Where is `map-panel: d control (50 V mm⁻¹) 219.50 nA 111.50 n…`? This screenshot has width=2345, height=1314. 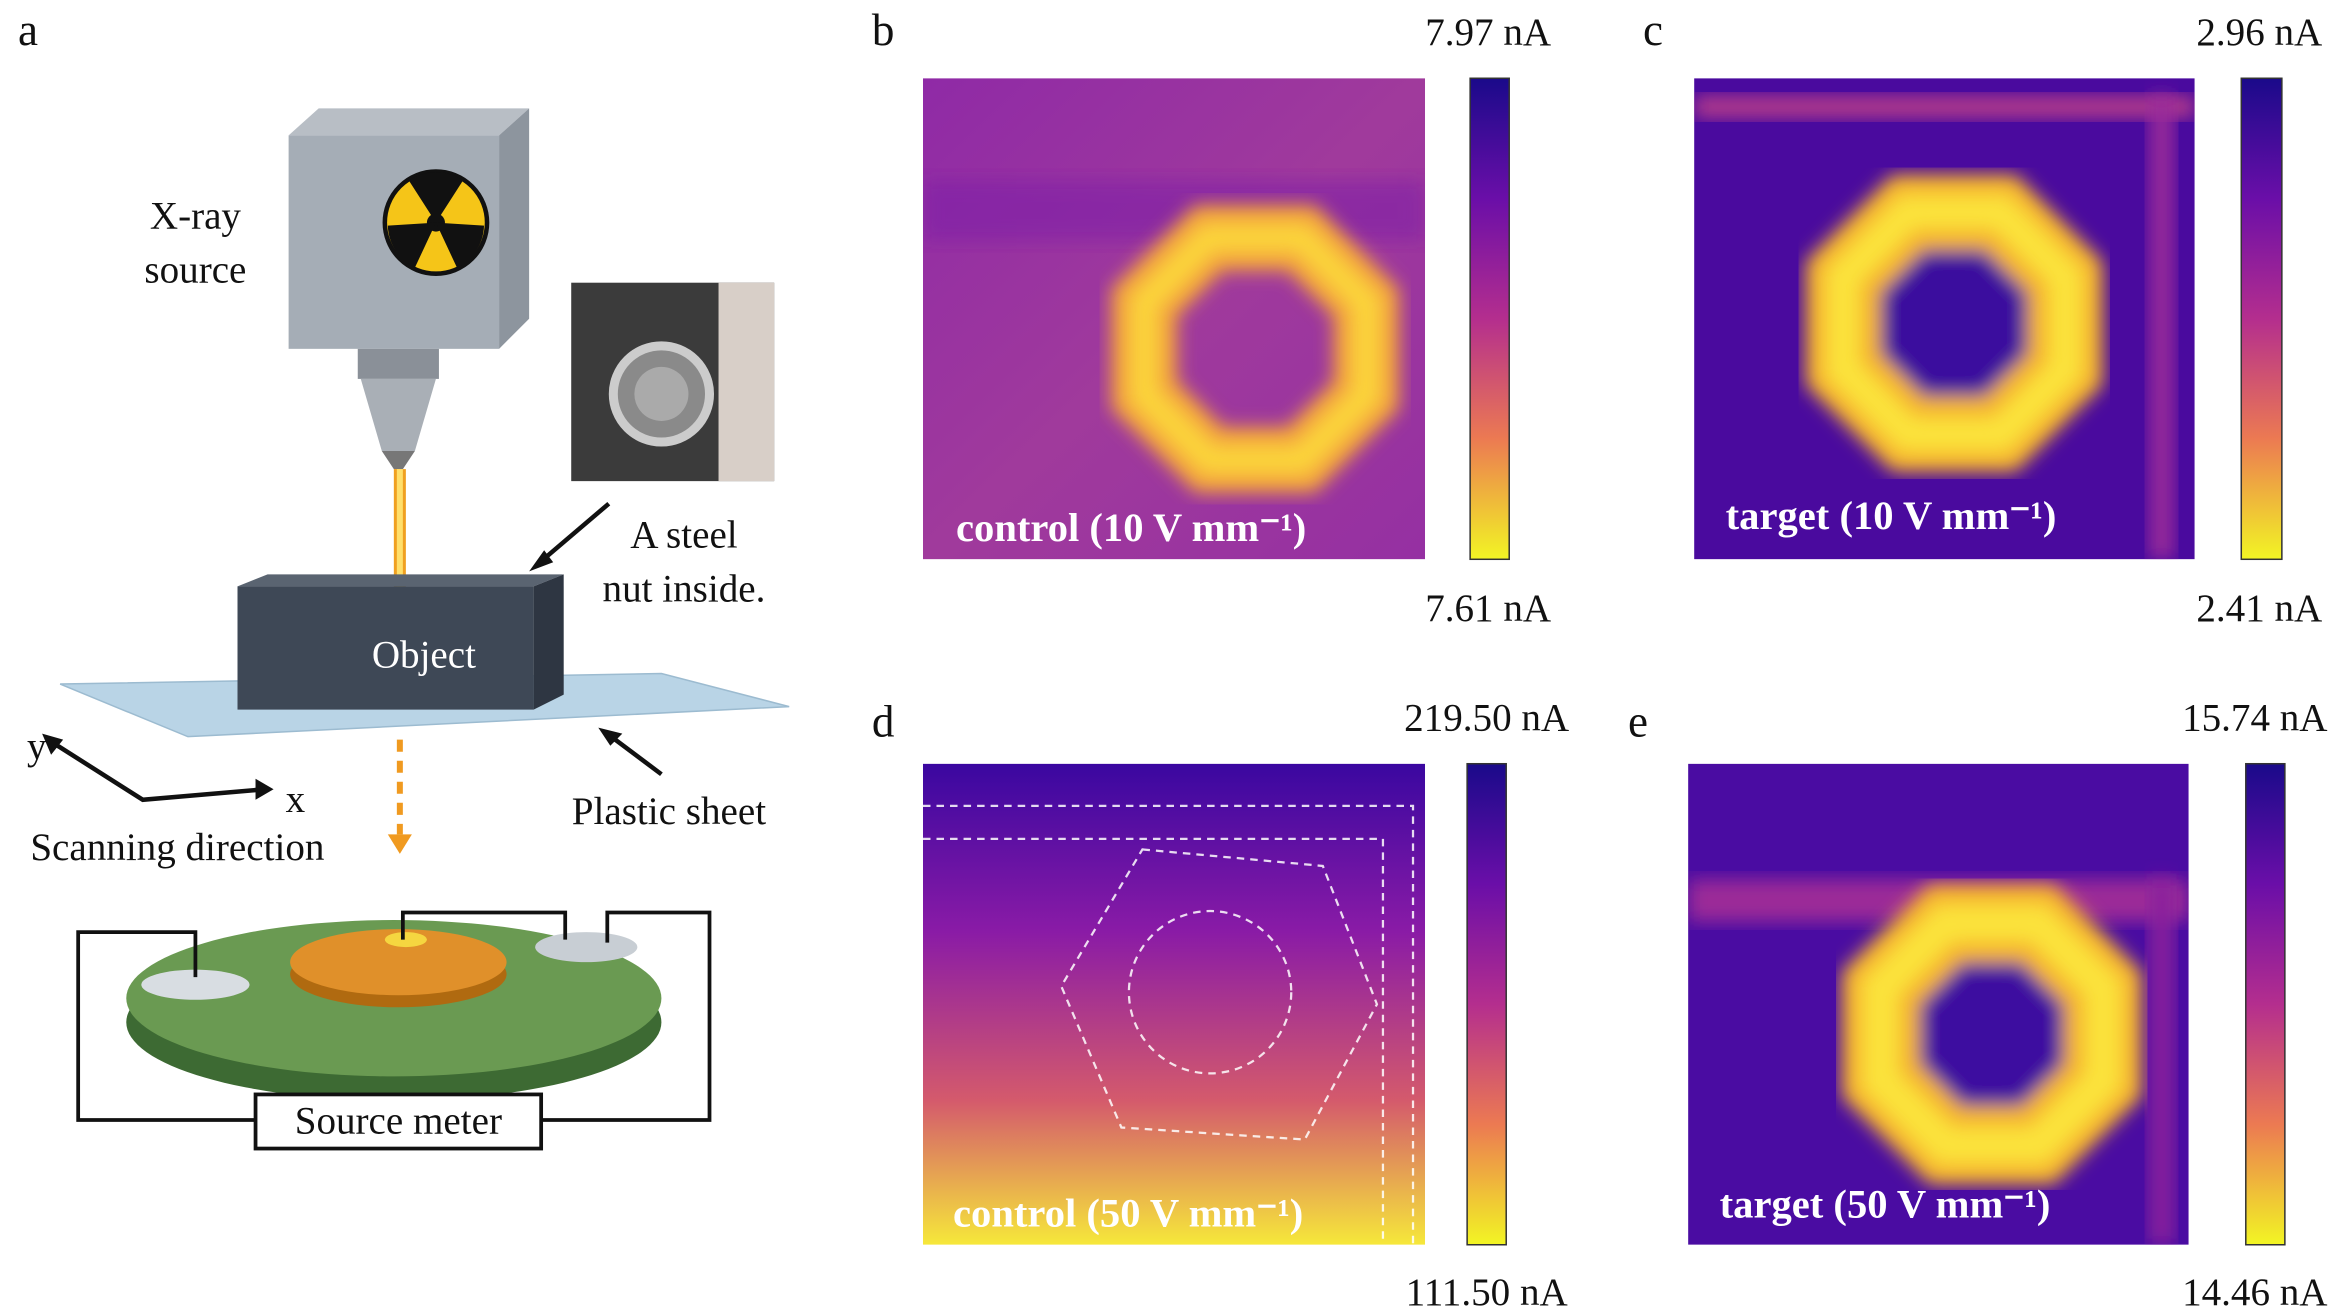
map-panel: d control (50 V mm⁻¹) 219.50 nA 111.50 n… is located at coordinates (1220, 1005).